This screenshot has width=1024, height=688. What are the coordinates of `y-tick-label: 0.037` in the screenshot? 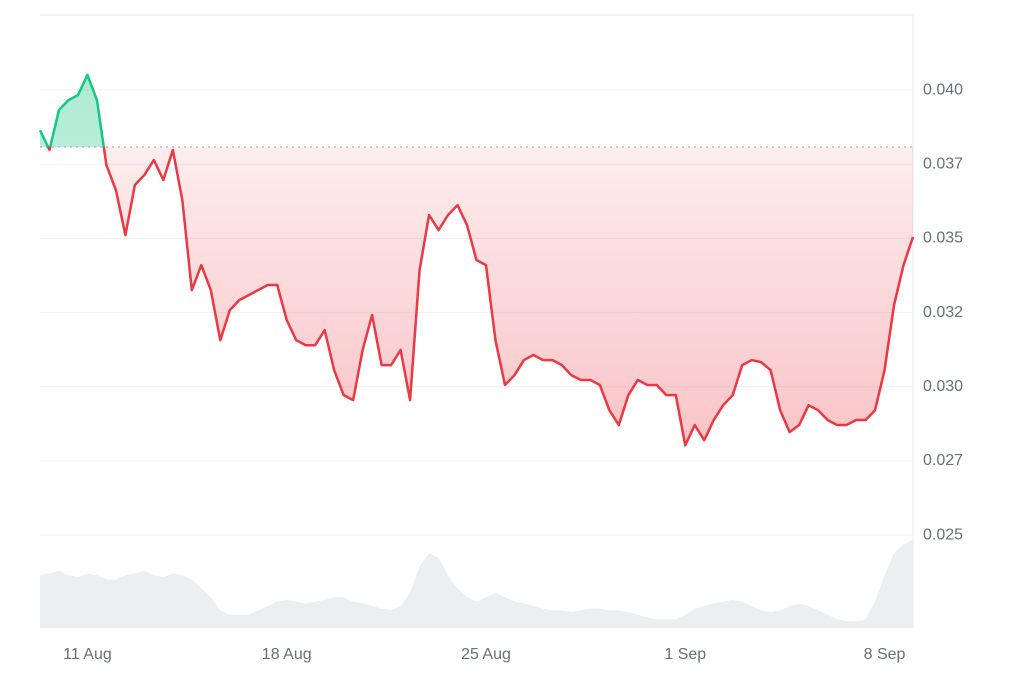 It's located at (943, 163).